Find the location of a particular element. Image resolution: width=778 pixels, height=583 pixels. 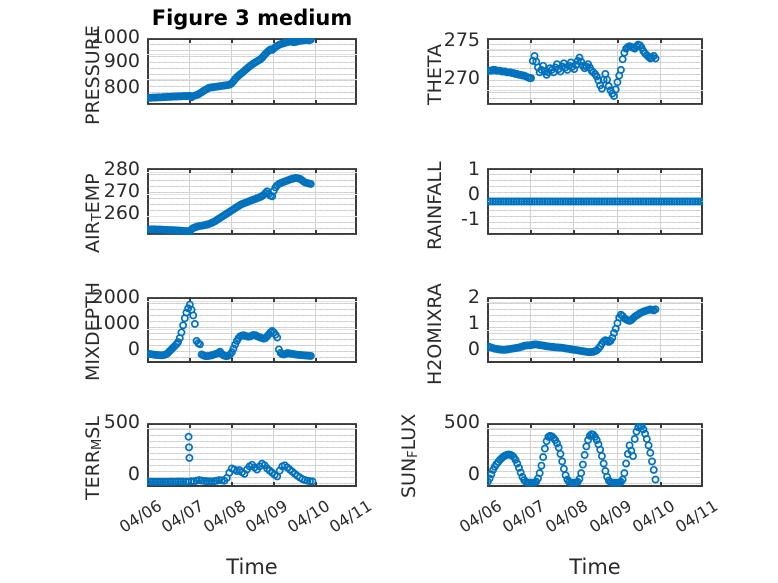

ytick-label: -1 is located at coordinates (470, 219).